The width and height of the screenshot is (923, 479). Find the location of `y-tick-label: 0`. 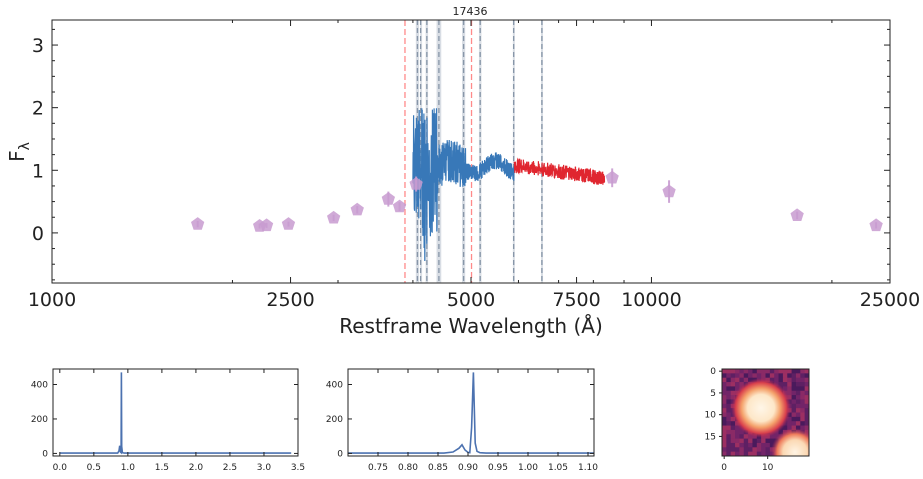

y-tick-label: 0 is located at coordinates (38, 234).